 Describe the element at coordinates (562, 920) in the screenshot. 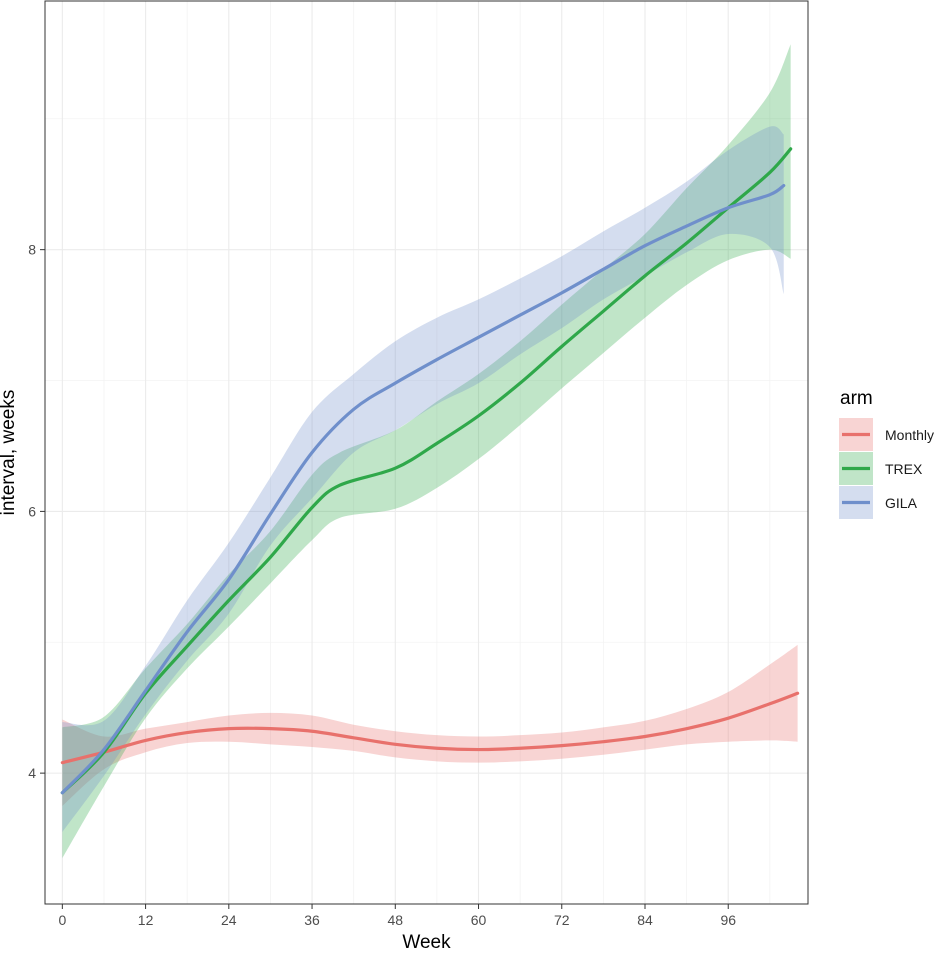

I see `x-tick-label: 72` at that location.